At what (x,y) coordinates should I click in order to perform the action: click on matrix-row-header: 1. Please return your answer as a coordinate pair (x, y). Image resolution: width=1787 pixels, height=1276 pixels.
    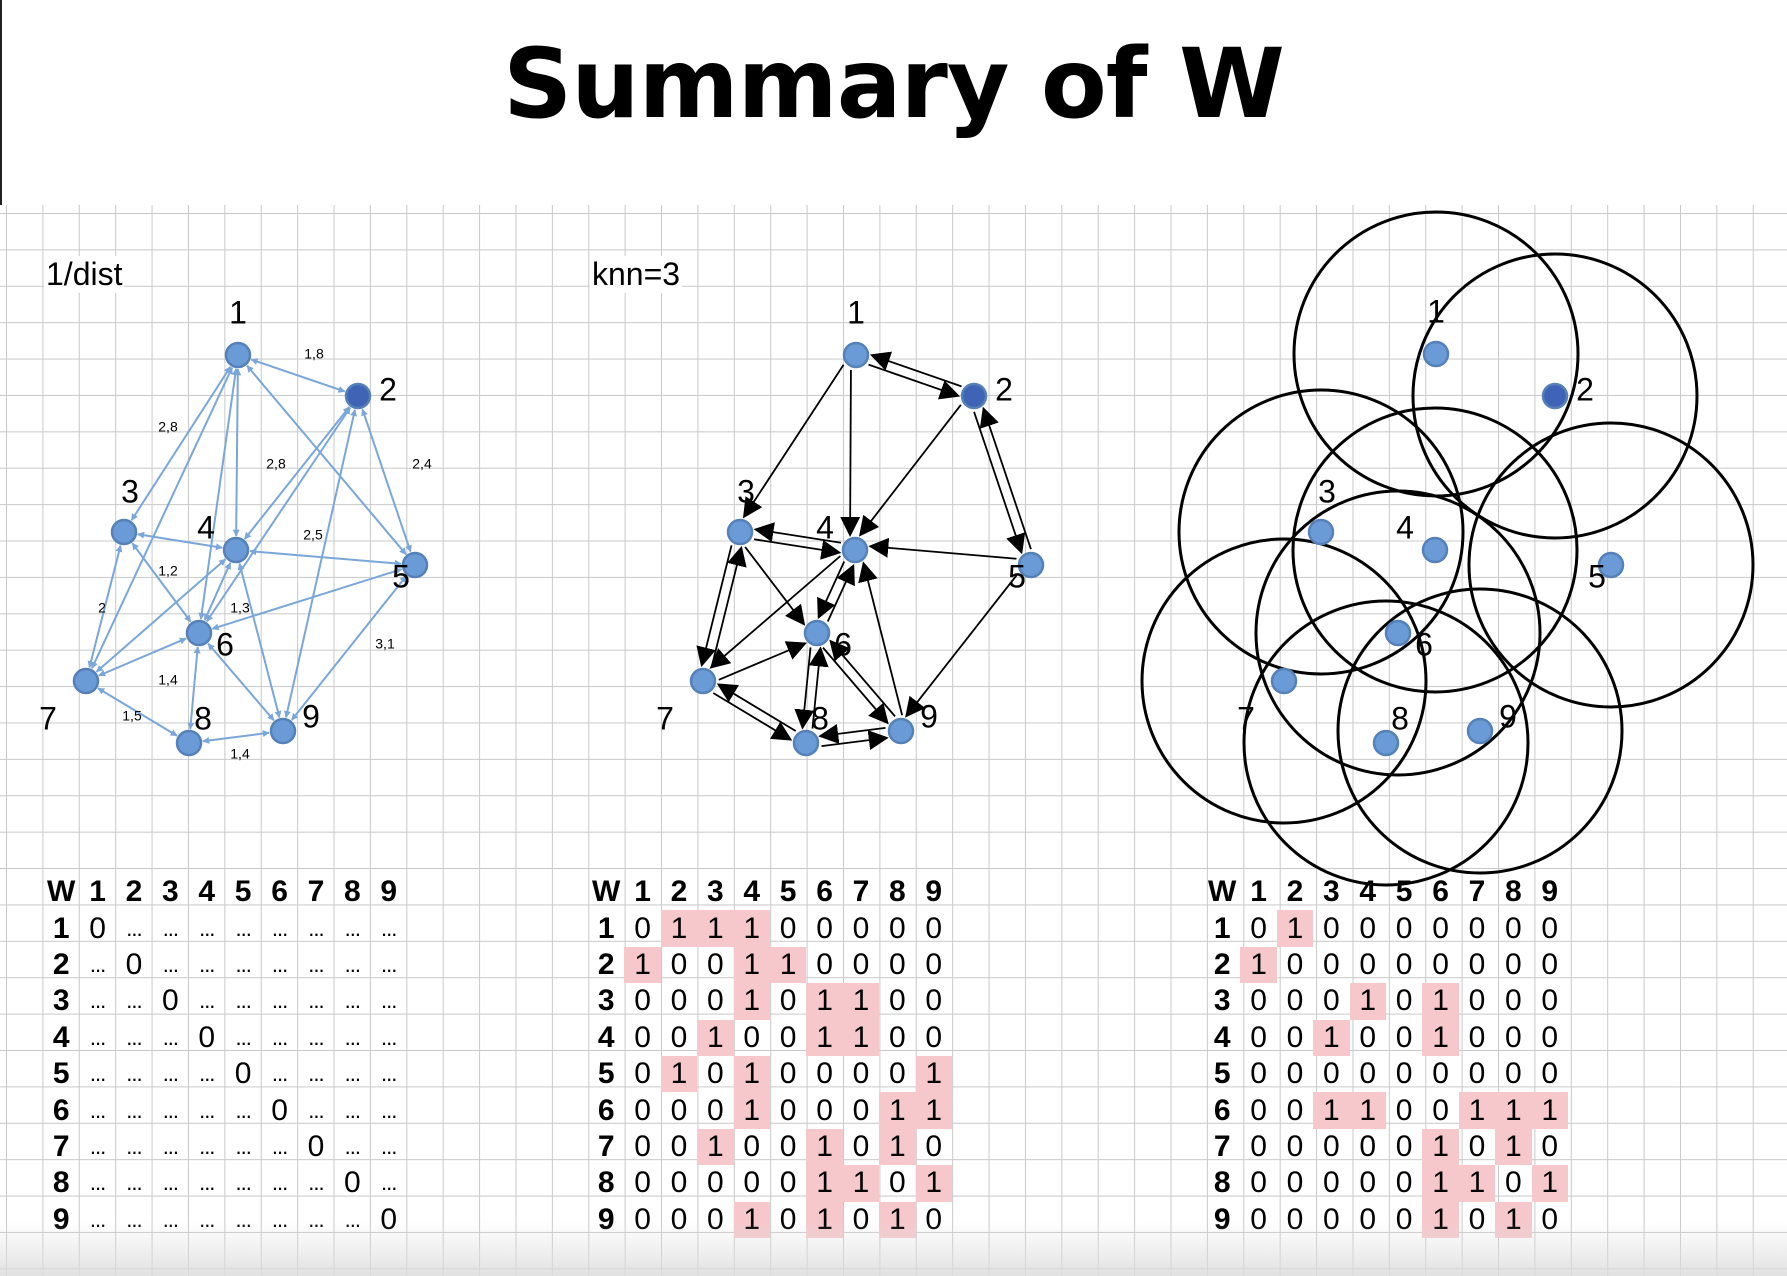
    Looking at the image, I should click on (606, 928).